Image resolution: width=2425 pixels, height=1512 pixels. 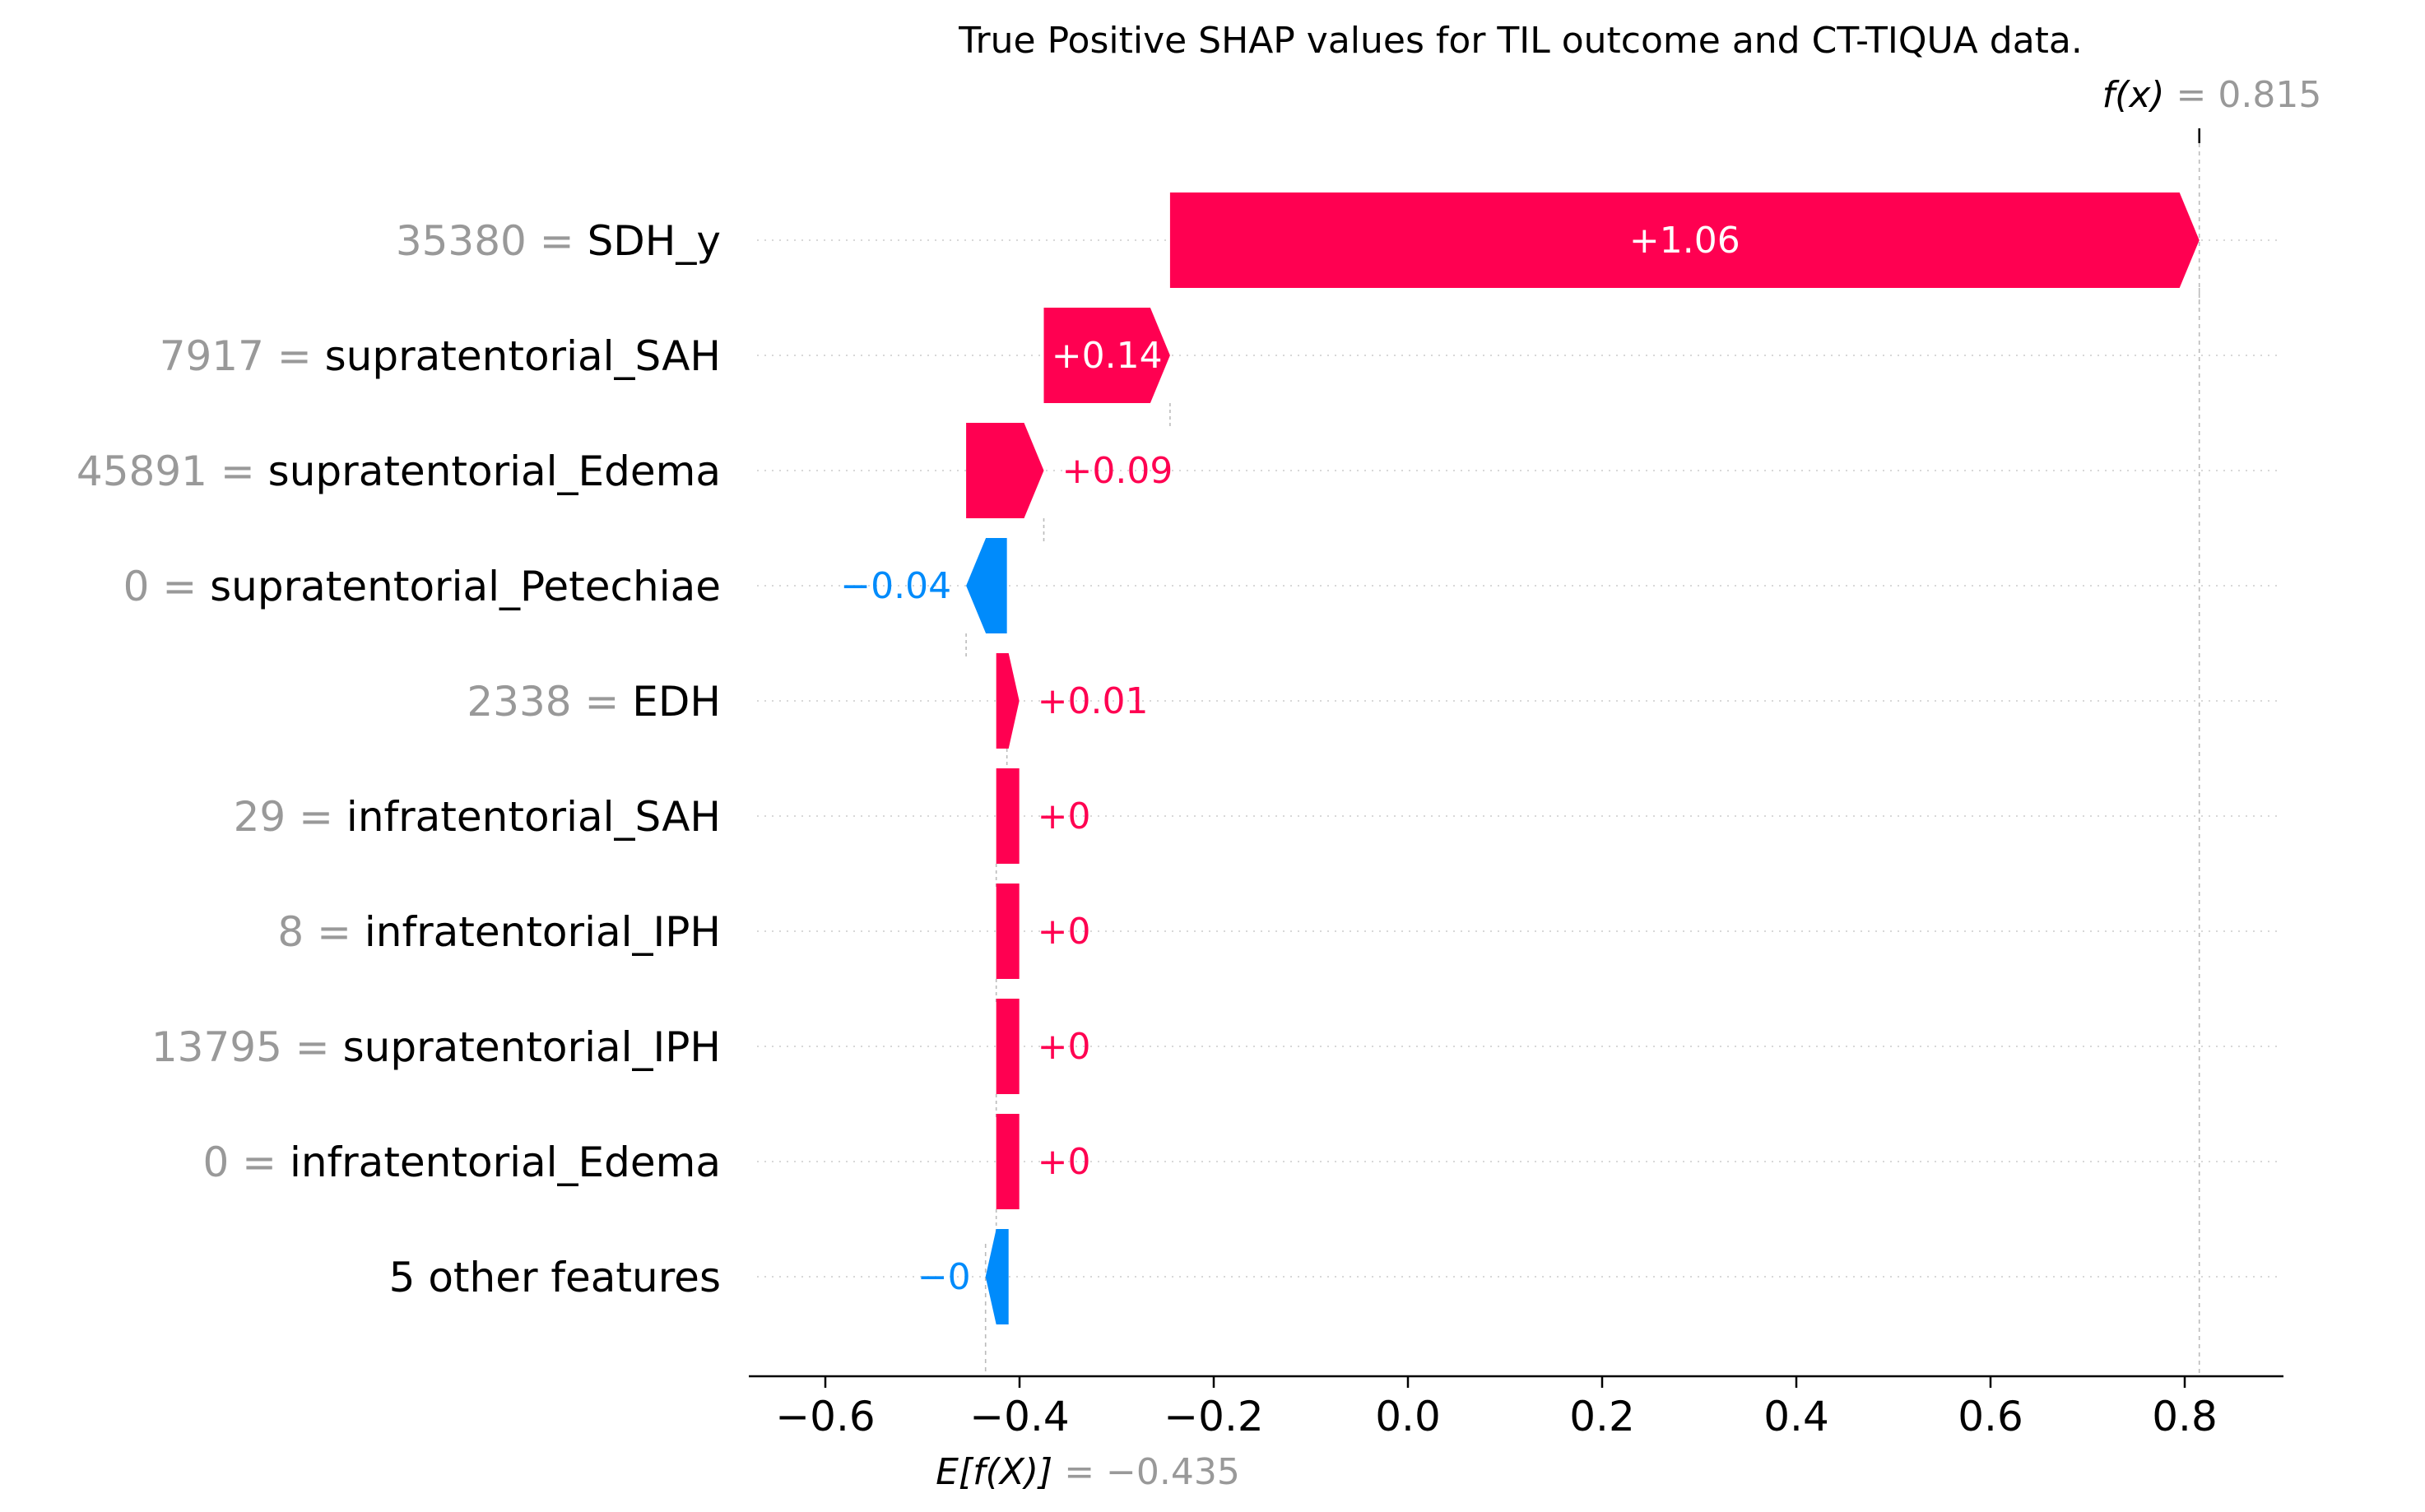 I want to click on feature-name: 5 other features, so click(x=555, y=1277).